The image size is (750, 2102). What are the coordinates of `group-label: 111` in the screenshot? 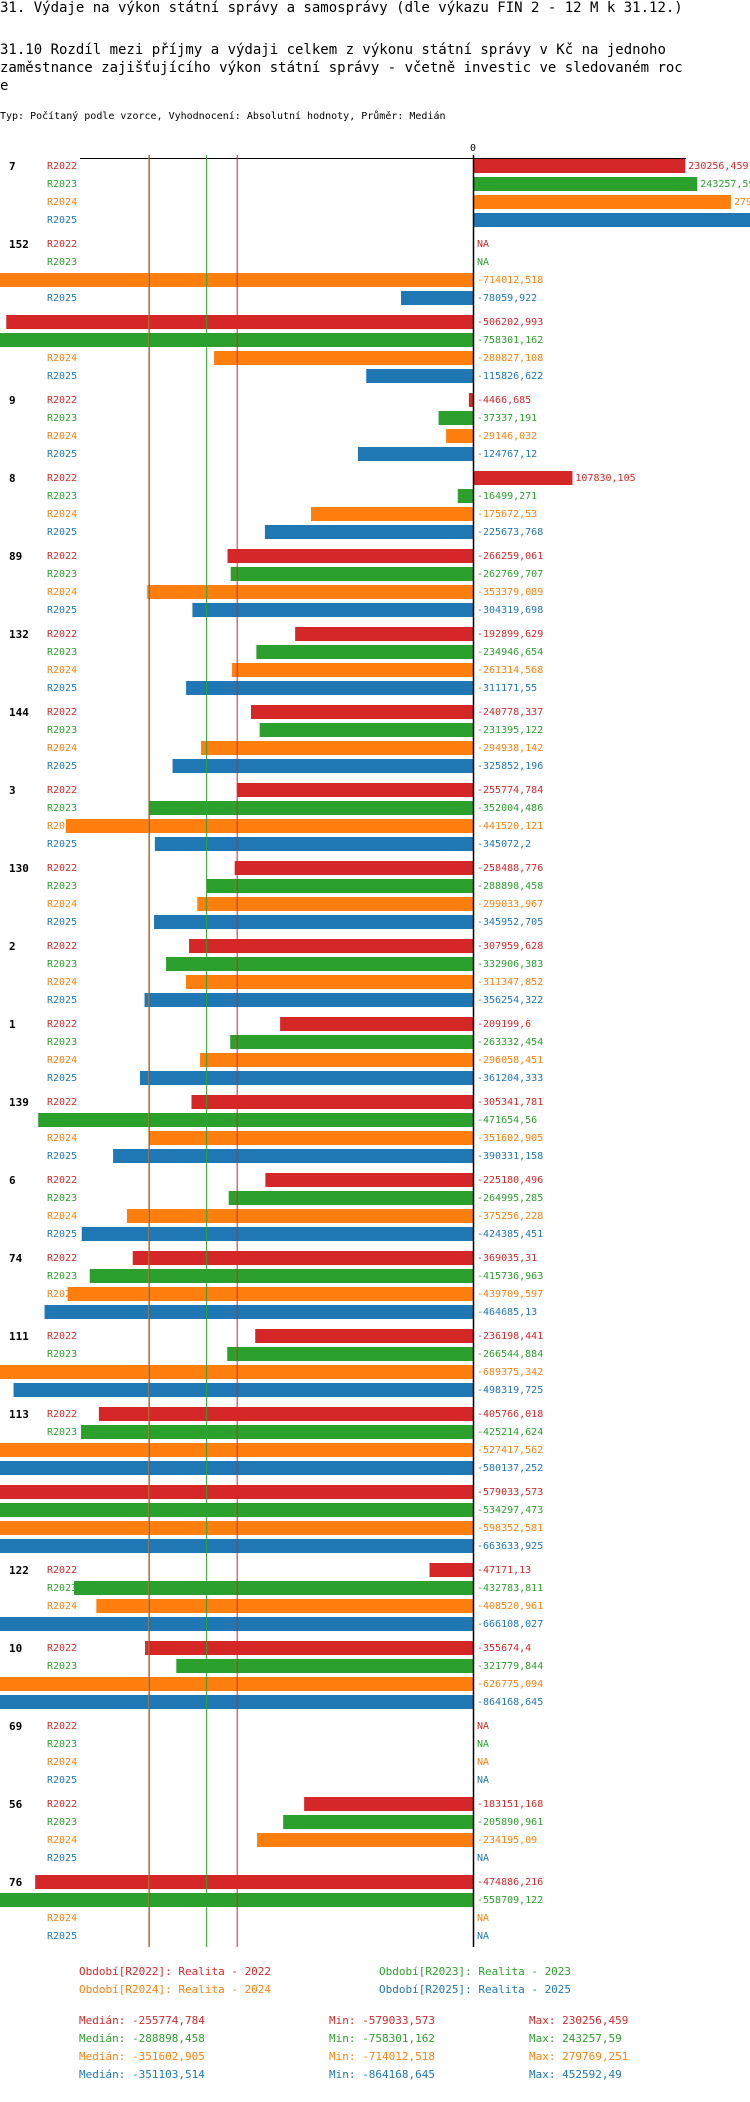 It's located at (19, 1336).